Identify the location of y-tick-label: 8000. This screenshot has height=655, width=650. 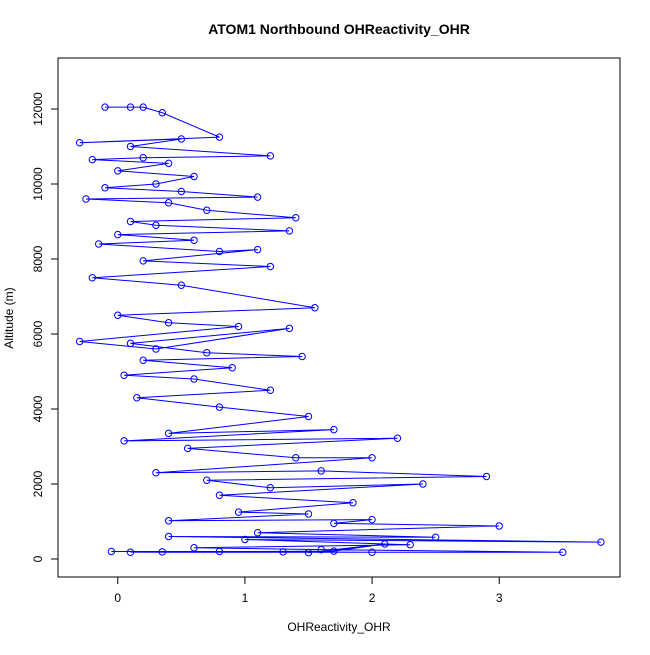
(38, 258).